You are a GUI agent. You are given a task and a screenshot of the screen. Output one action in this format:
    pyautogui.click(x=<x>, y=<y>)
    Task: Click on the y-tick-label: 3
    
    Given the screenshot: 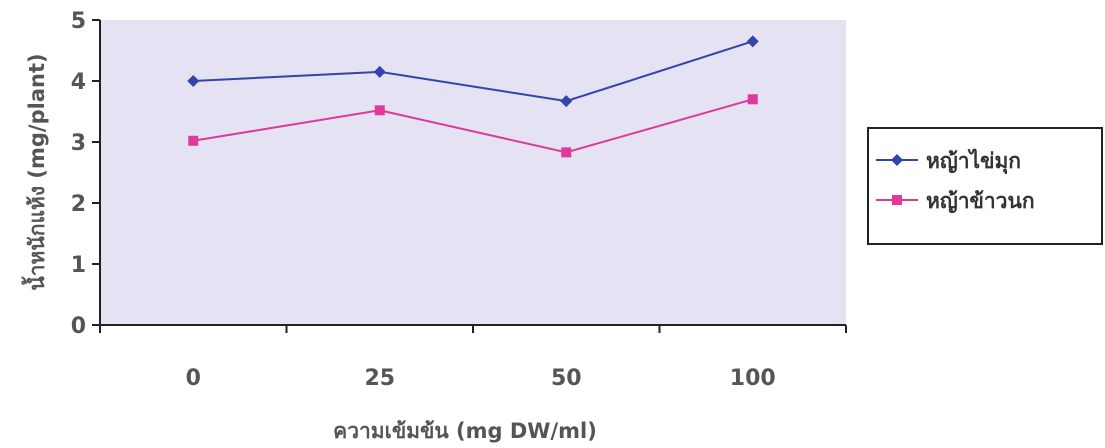 What is the action you would take?
    pyautogui.click(x=78, y=143)
    